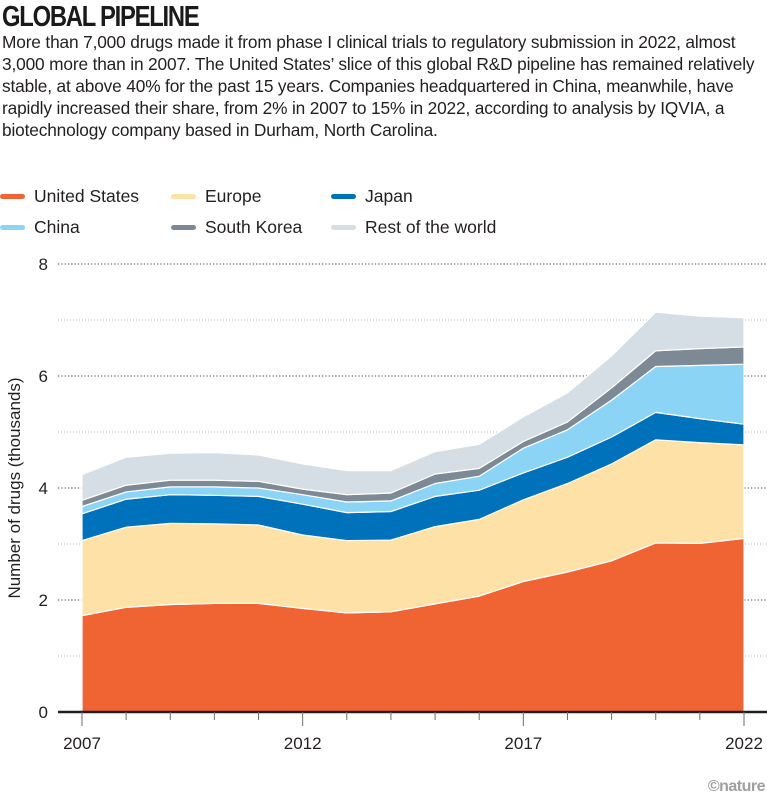 Image resolution: width=767 pixels, height=798 pixels. What do you see at coordinates (43, 488) in the screenshot?
I see `y-tick-label: 4` at bounding box center [43, 488].